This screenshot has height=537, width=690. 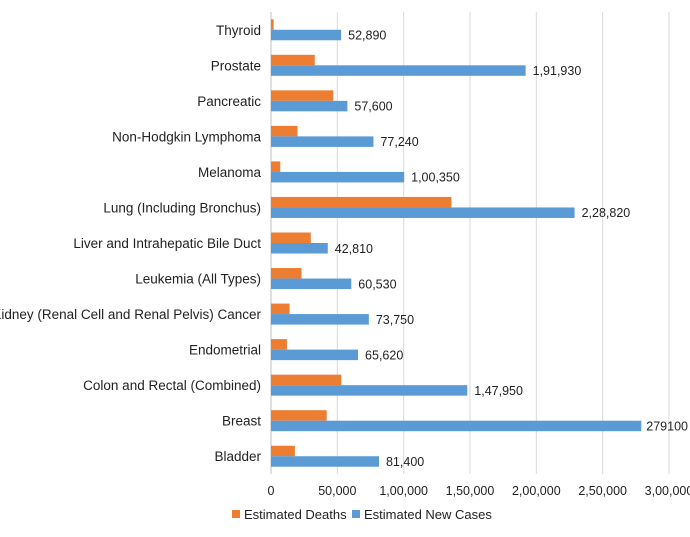 What do you see at coordinates (230, 172) in the screenshot?
I see `category-label-melanoma: Melanoma` at bounding box center [230, 172].